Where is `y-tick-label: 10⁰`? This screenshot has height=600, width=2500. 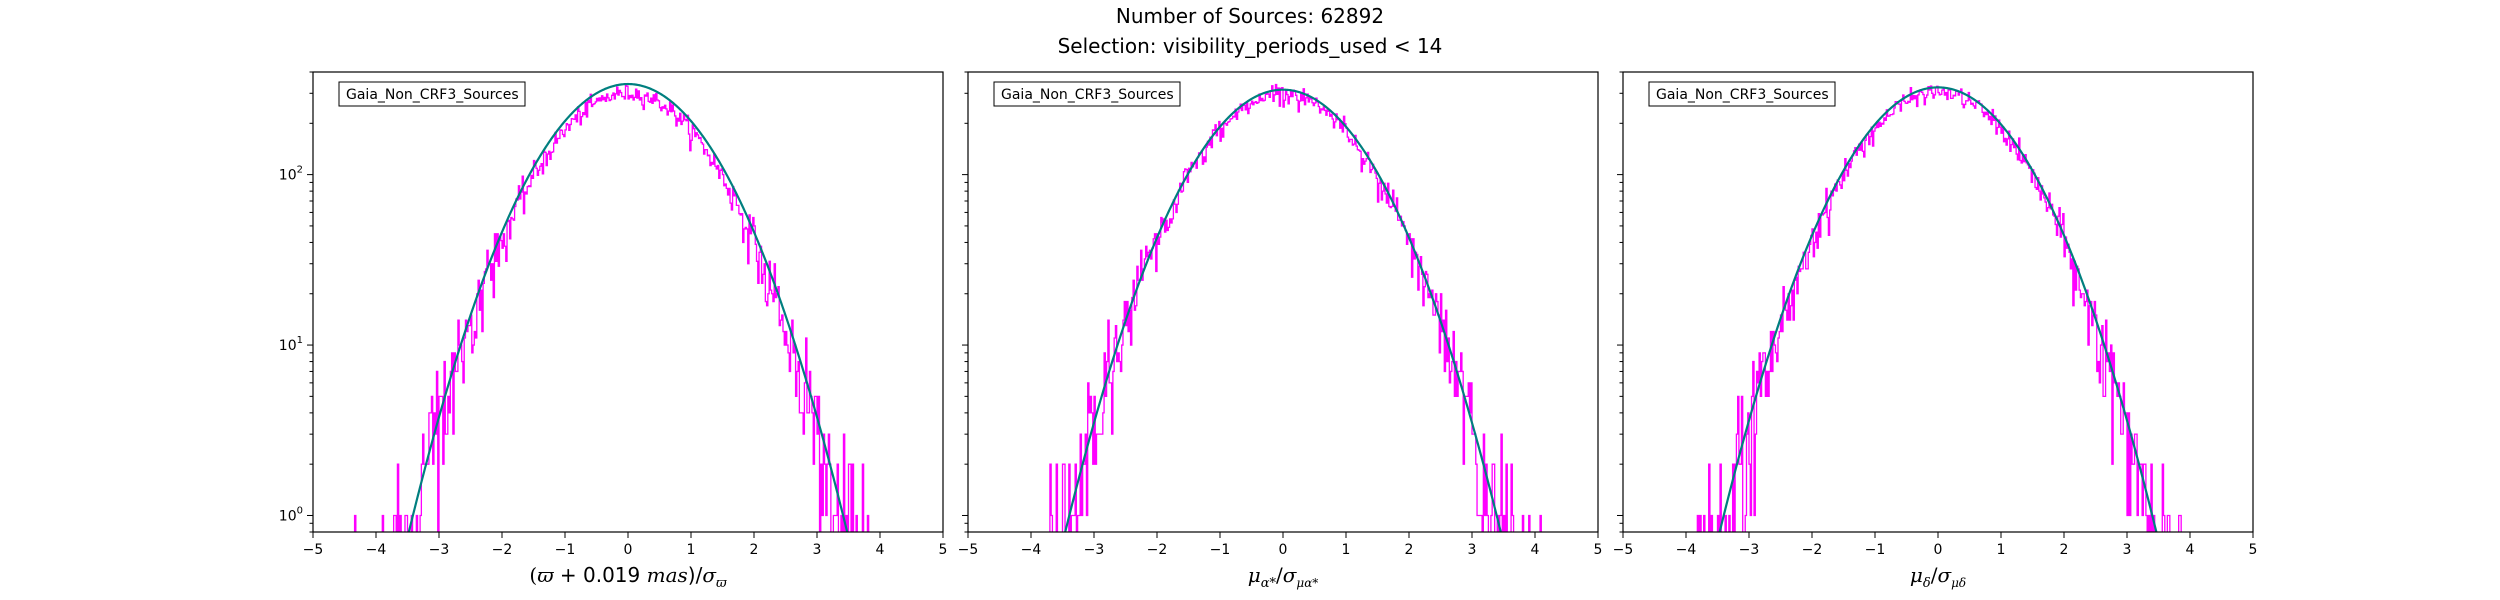 y-tick-label: 10⁰ is located at coordinates (291, 514).